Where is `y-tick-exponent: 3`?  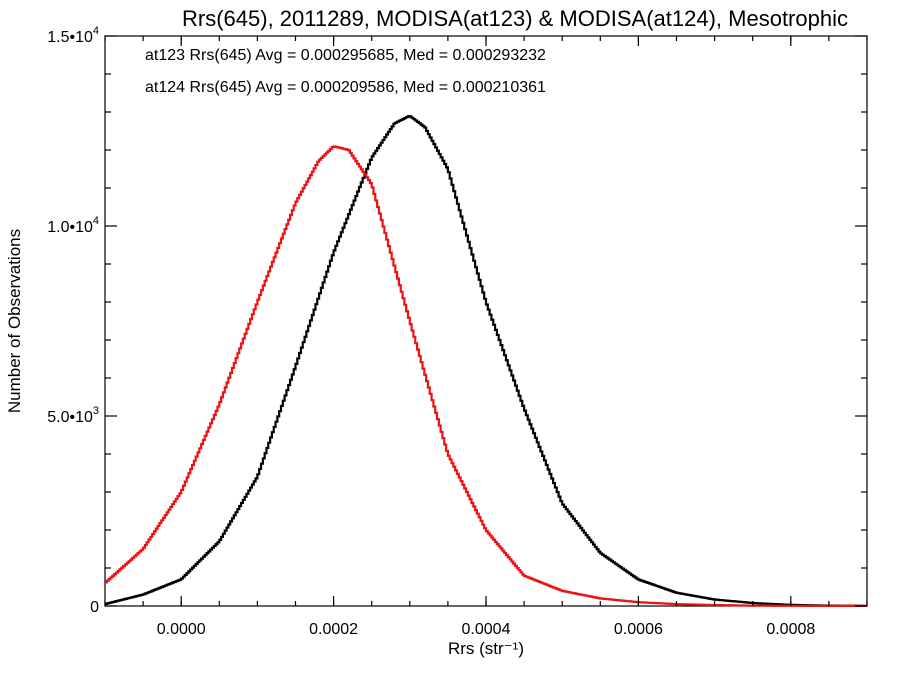
y-tick-exponent: 3 is located at coordinates (96, 411).